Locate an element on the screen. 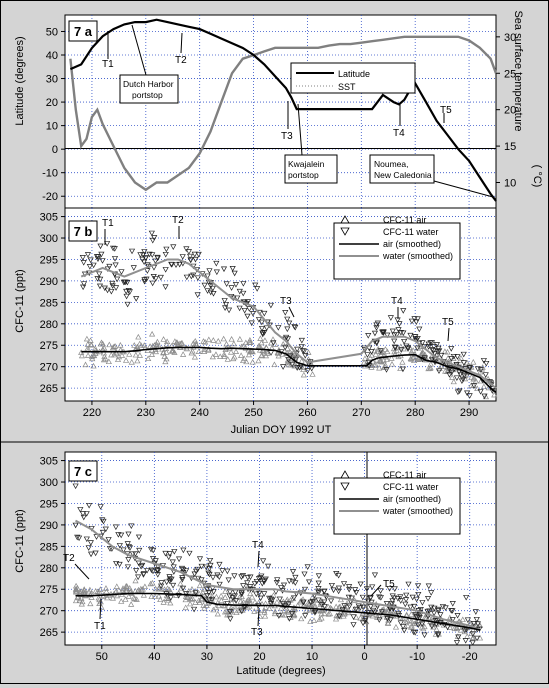 This screenshot has width=549, height=688. annotation-t4-7c: T4 is located at coordinates (258, 545).